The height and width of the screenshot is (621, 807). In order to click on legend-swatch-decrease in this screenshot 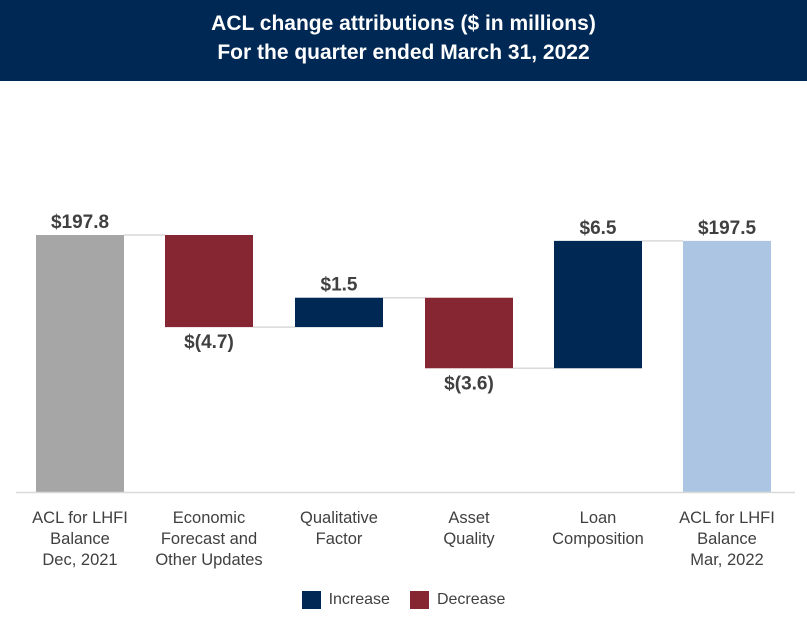, I will do `click(419, 600)`.